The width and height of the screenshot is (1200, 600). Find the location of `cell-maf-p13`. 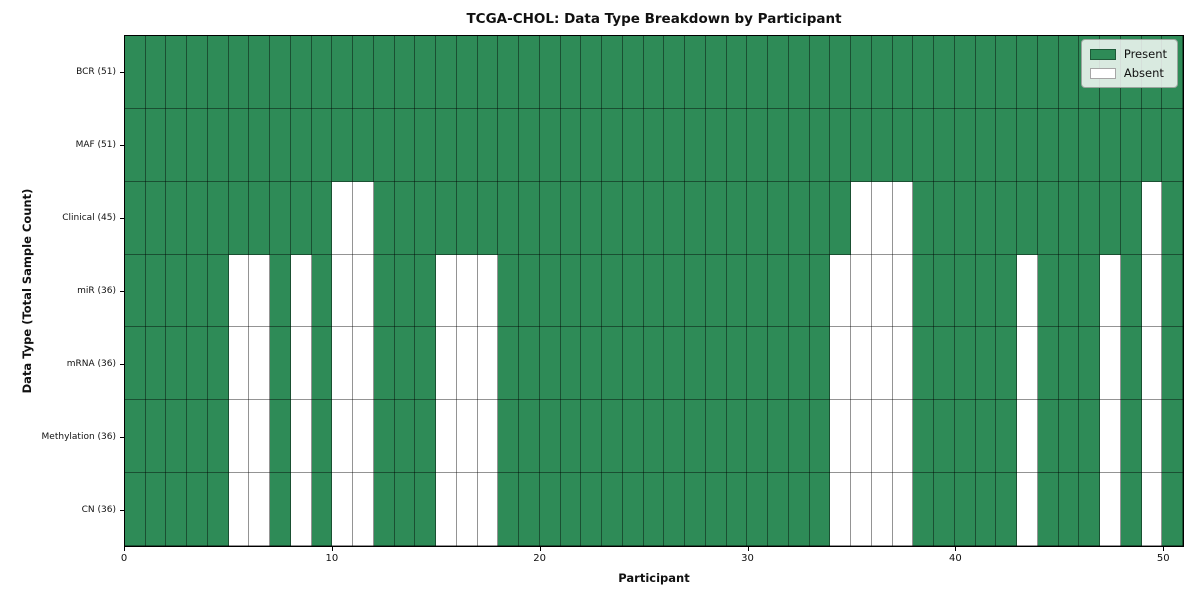

cell-maf-p13 is located at coordinates (405, 145).